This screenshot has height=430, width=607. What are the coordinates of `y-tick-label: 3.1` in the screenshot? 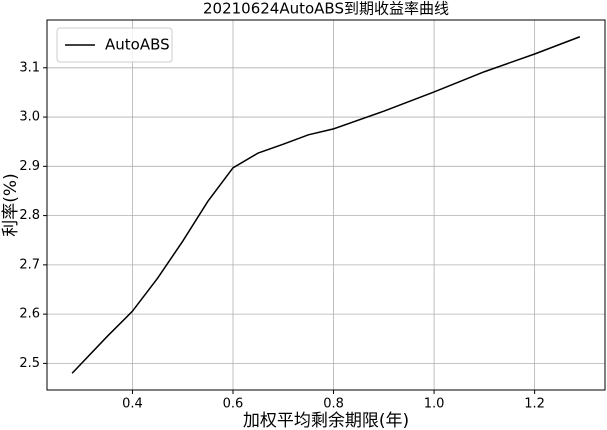 It's located at (29, 67).